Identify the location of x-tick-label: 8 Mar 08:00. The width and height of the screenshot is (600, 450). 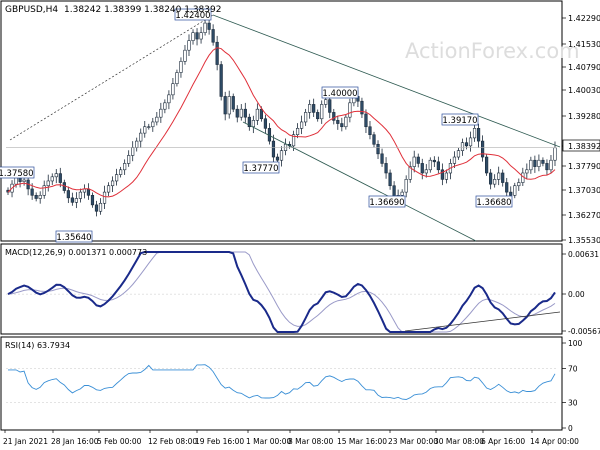
(311, 441).